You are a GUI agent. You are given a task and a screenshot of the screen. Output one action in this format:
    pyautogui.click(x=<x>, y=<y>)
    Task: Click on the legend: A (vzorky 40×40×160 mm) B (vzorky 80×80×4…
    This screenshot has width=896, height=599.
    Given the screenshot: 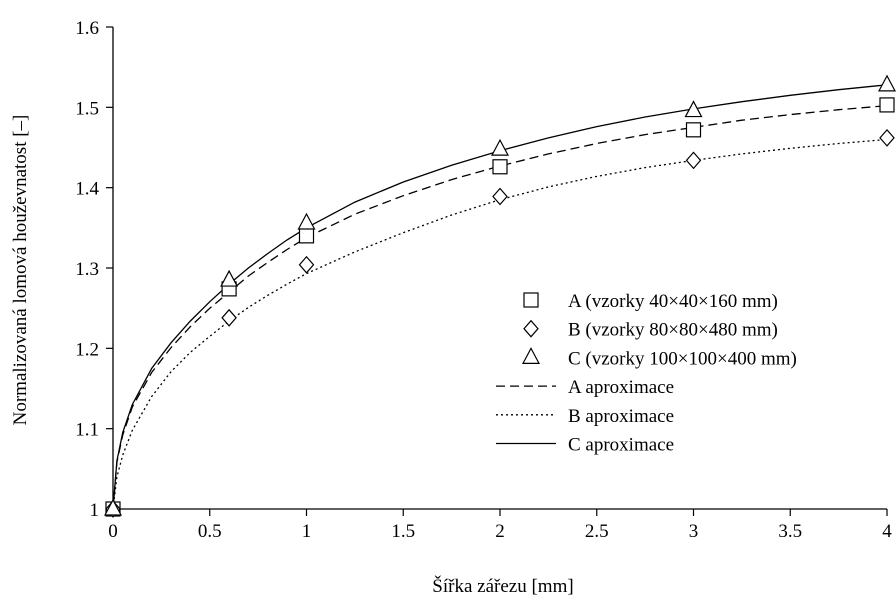 What is the action you would take?
    pyautogui.click(x=646, y=373)
    